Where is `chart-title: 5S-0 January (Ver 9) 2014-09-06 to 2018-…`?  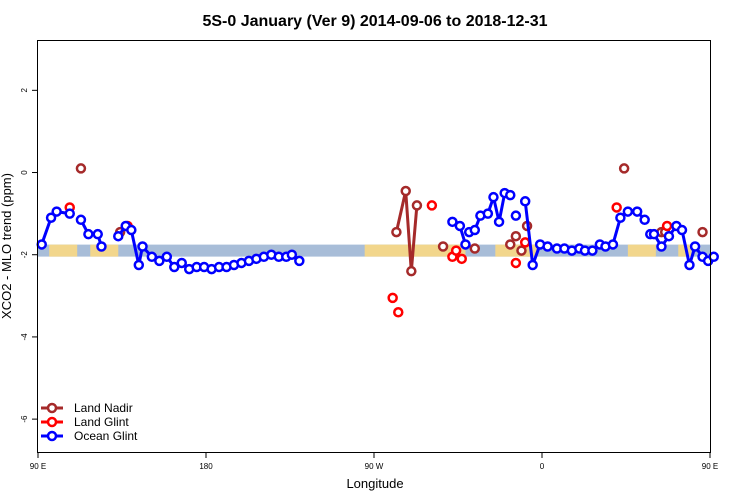 chart-title: 5S-0 January (Ver 9) 2014-09-06 to 2018-… is located at coordinates (374, 21).